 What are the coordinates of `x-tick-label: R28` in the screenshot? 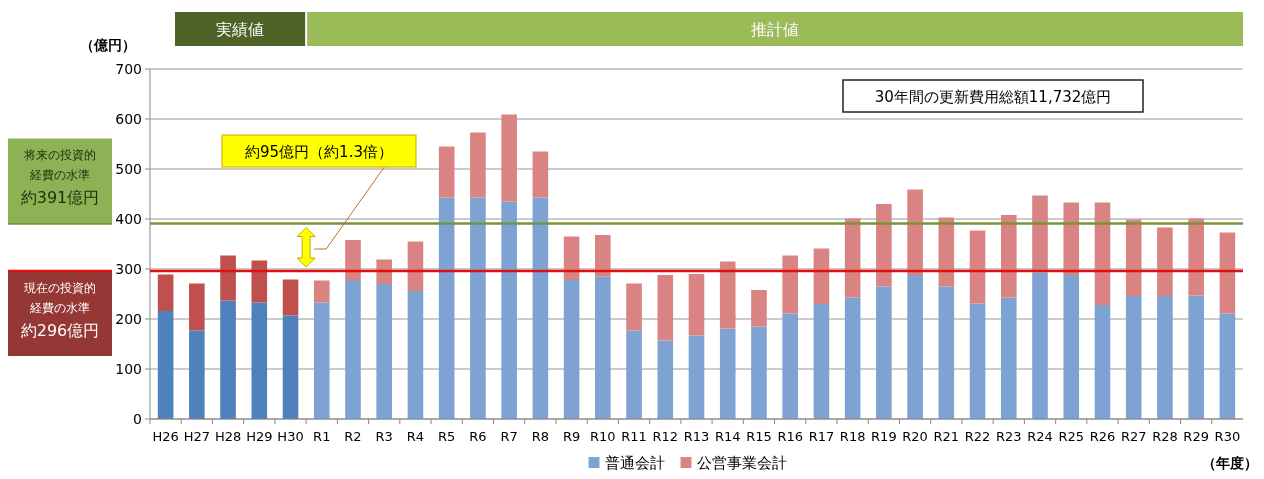 It's located at (1165, 436).